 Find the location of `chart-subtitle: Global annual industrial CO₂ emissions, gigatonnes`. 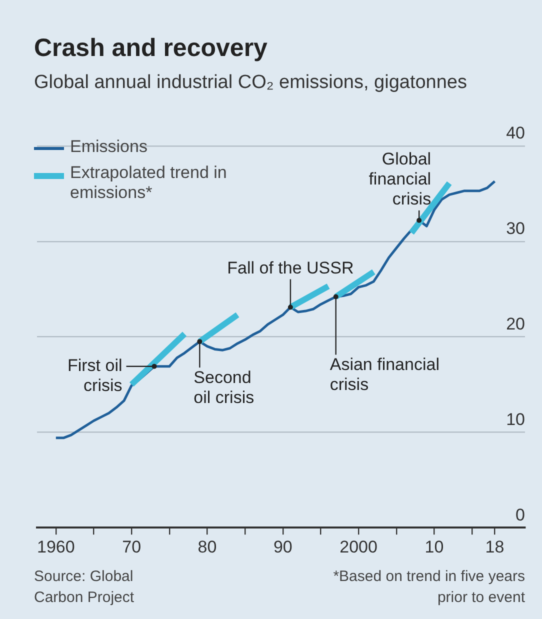

chart-subtitle: Global annual industrial CO₂ emissions, gigatonnes is located at coordinates (251, 83).